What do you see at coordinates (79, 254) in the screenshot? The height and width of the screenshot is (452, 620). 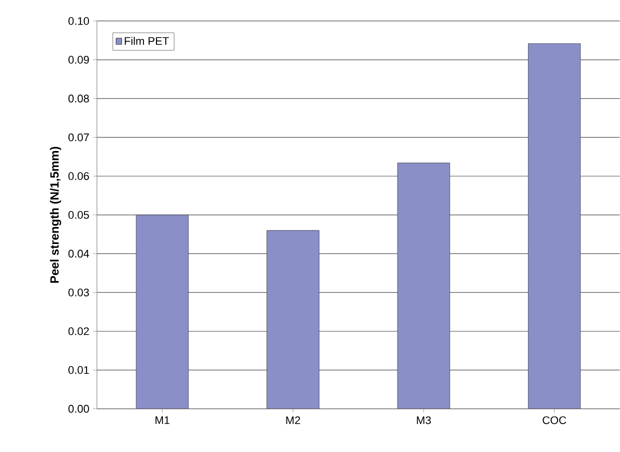 I see `y-tick-label: 0.04` at bounding box center [79, 254].